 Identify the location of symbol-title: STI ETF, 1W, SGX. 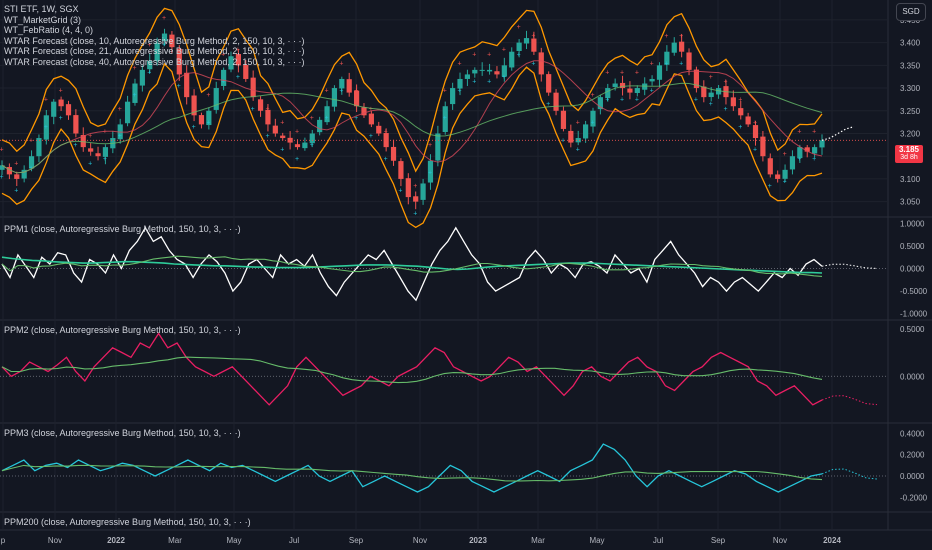
(41, 9).